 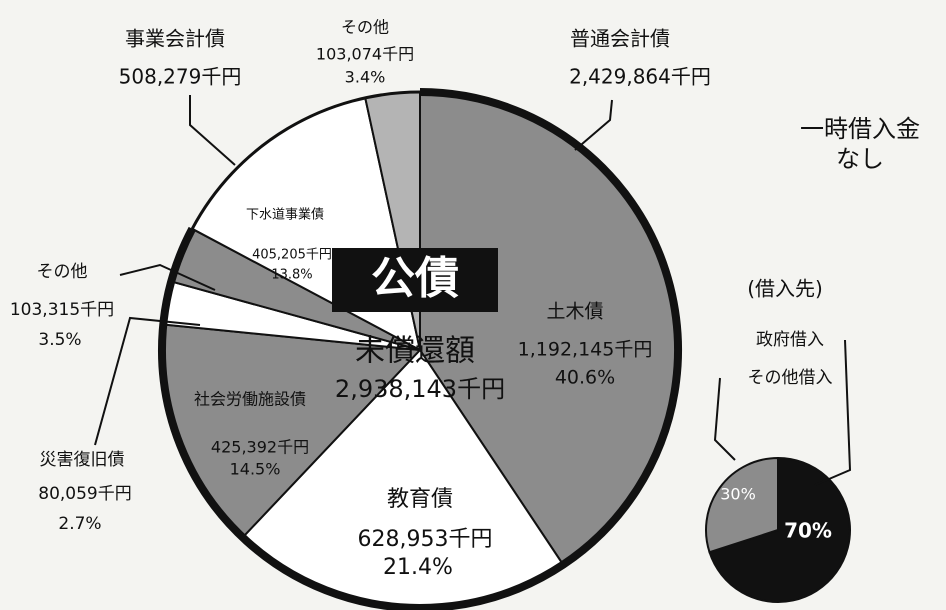 What do you see at coordinates (425, 539) in the screenshot?
I see `amount-label: 628,953千円` at bounding box center [425, 539].